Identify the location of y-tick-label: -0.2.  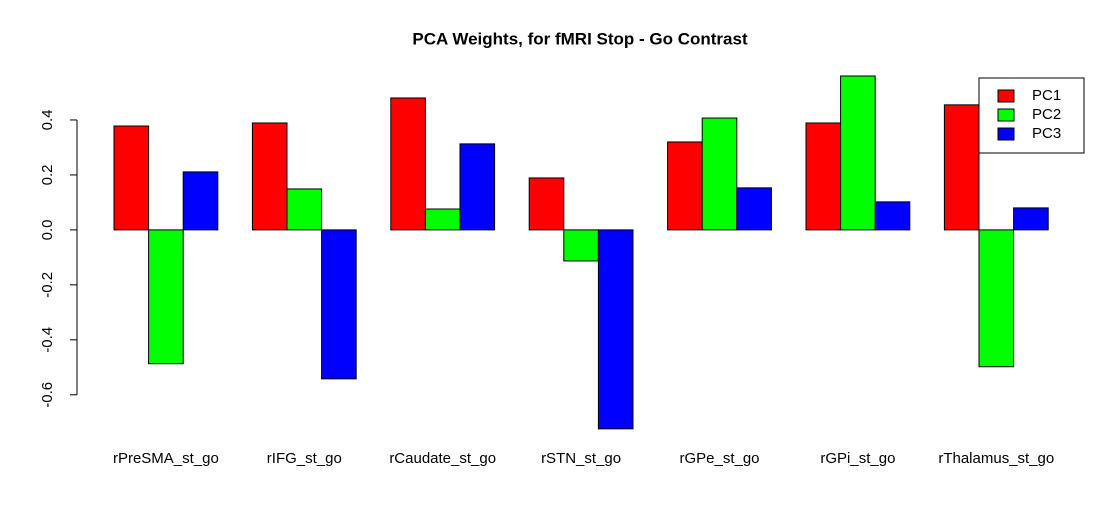
(47, 285).